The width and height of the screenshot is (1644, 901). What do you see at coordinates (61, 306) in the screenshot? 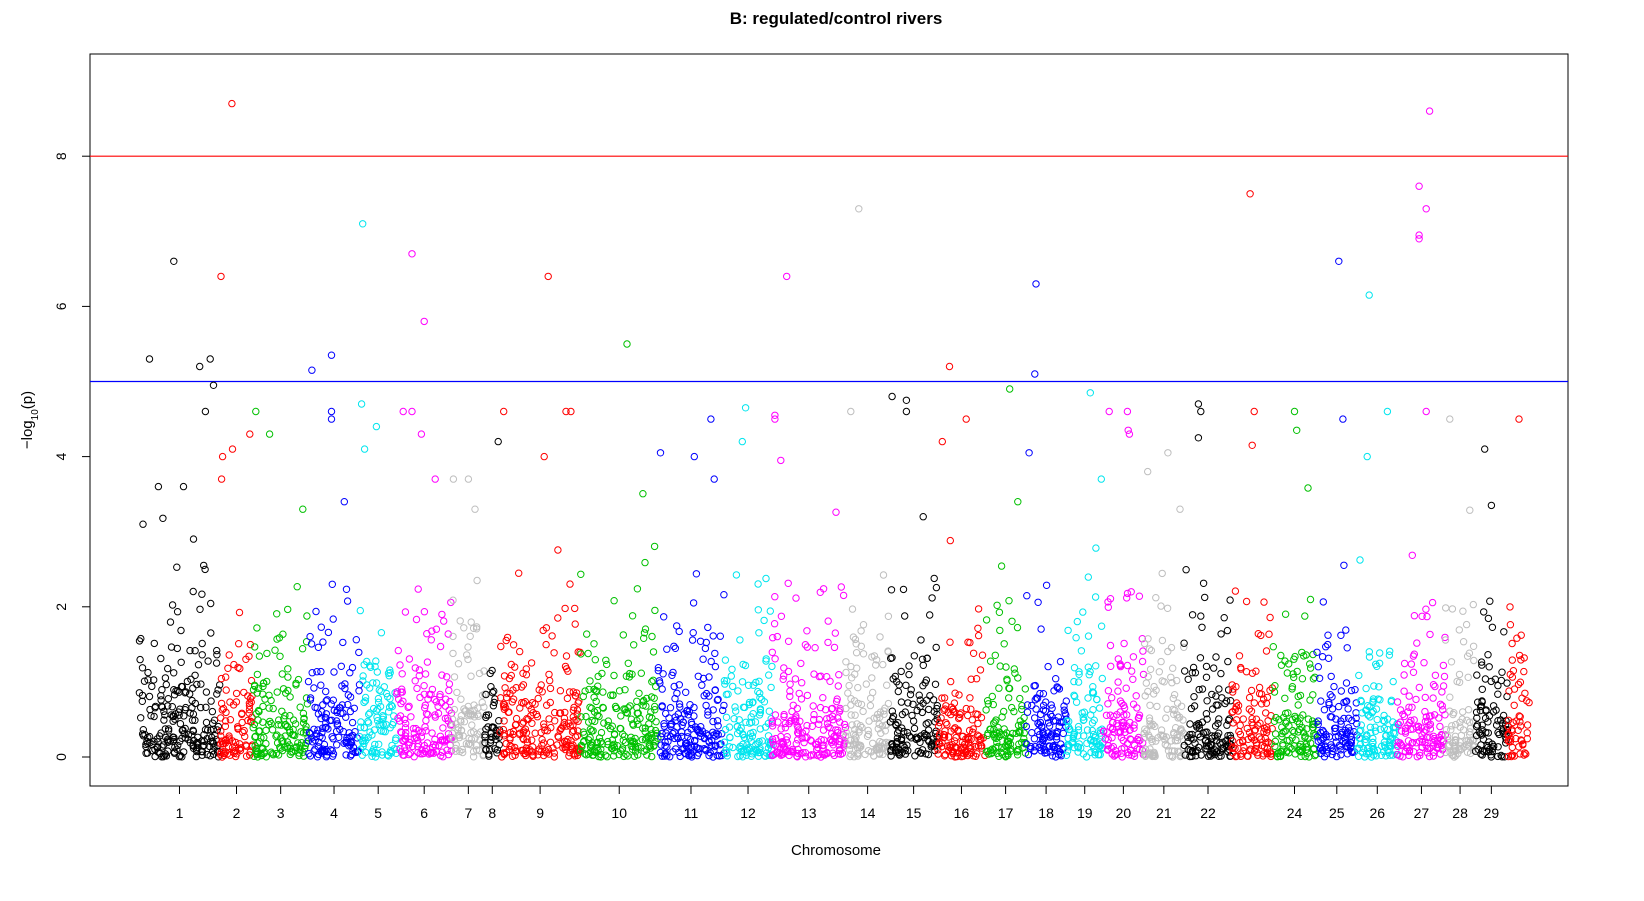
I see `y-tick-label: 6` at bounding box center [61, 306].